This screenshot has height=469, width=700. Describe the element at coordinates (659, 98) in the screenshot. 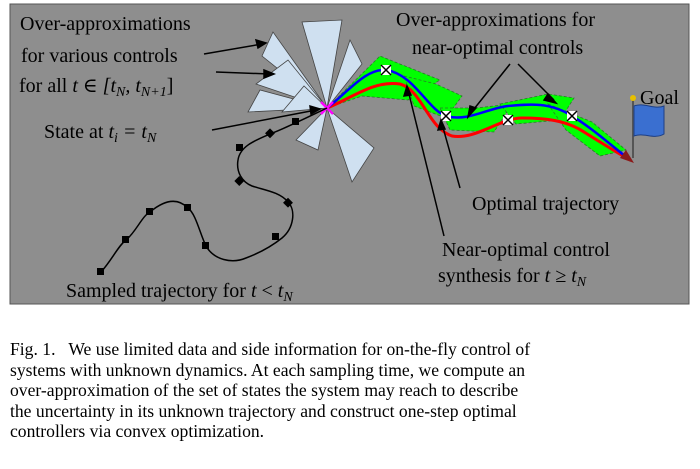

I see `label-goal: Goal` at that location.